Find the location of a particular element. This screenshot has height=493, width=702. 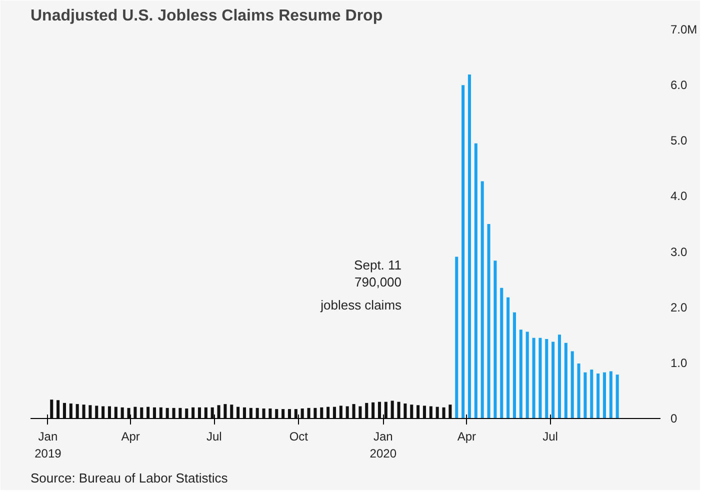

y-tick-label: 5.0 is located at coordinates (679, 141).